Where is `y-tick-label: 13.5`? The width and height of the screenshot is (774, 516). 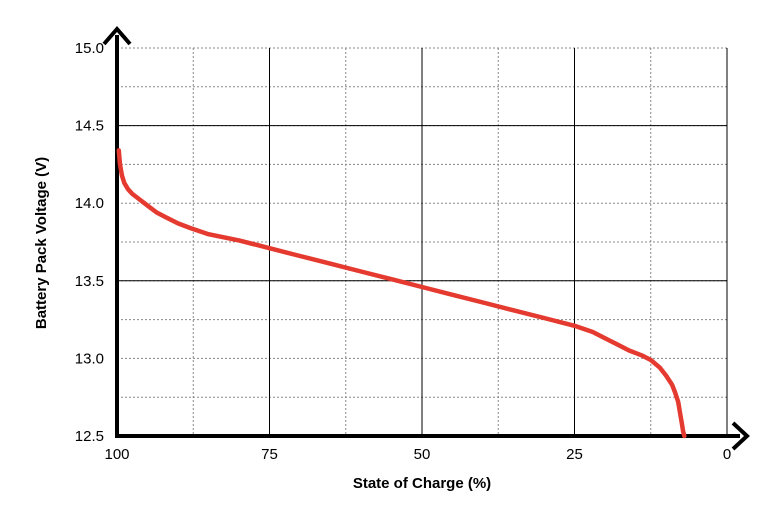
y-tick-label: 13.5 is located at coordinates (89, 281).